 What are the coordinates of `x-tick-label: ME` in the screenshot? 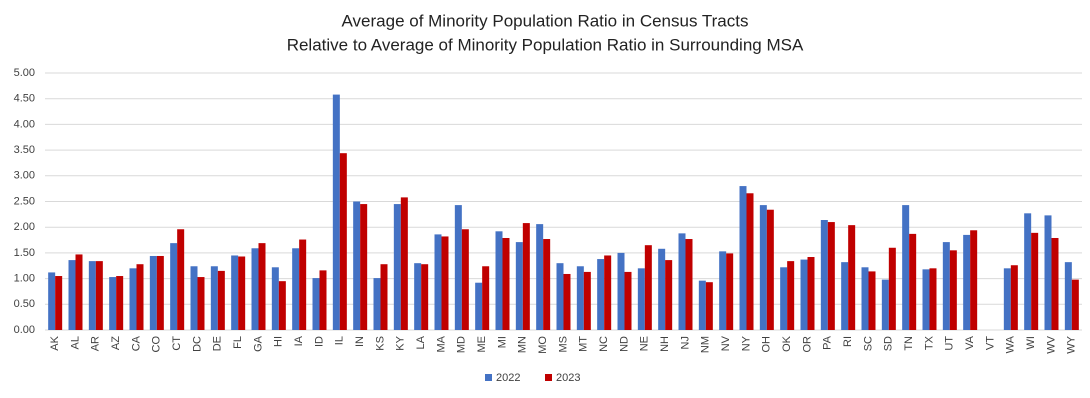 It's located at (482, 344).